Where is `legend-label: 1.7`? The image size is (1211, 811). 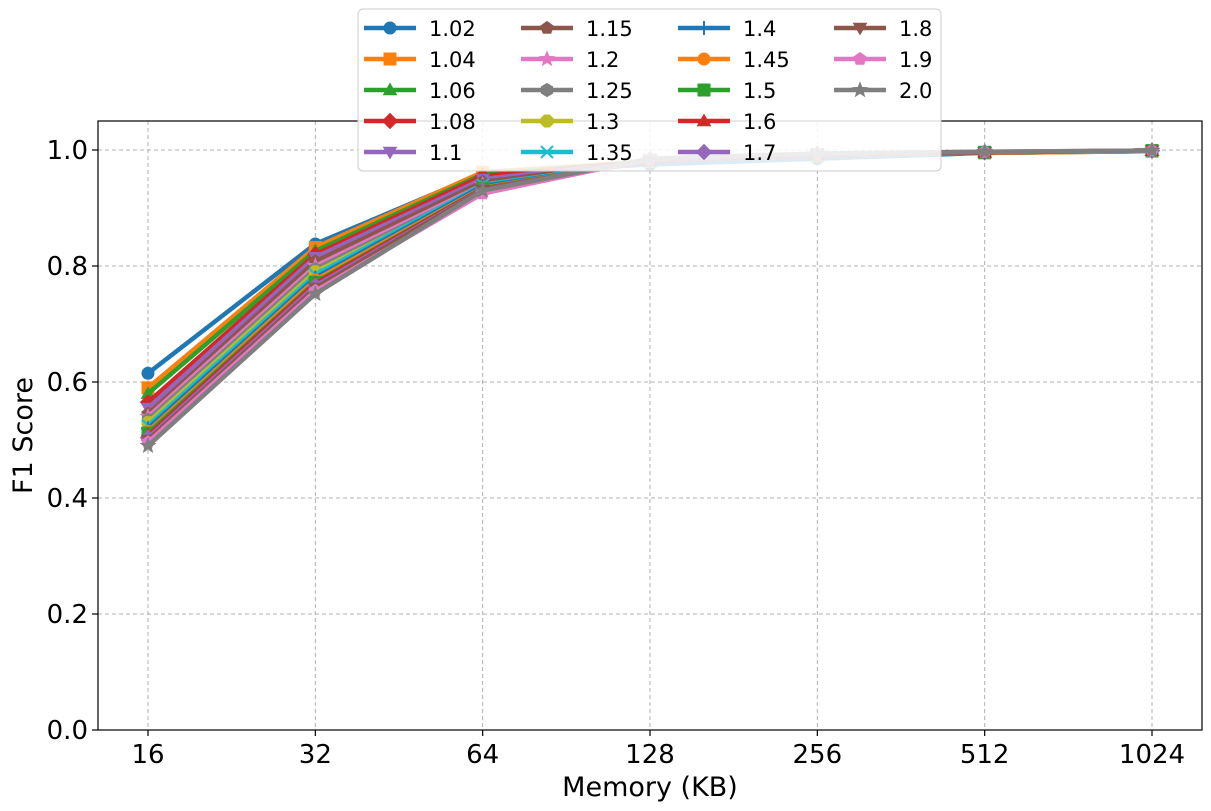 legend-label: 1.7 is located at coordinates (759, 153).